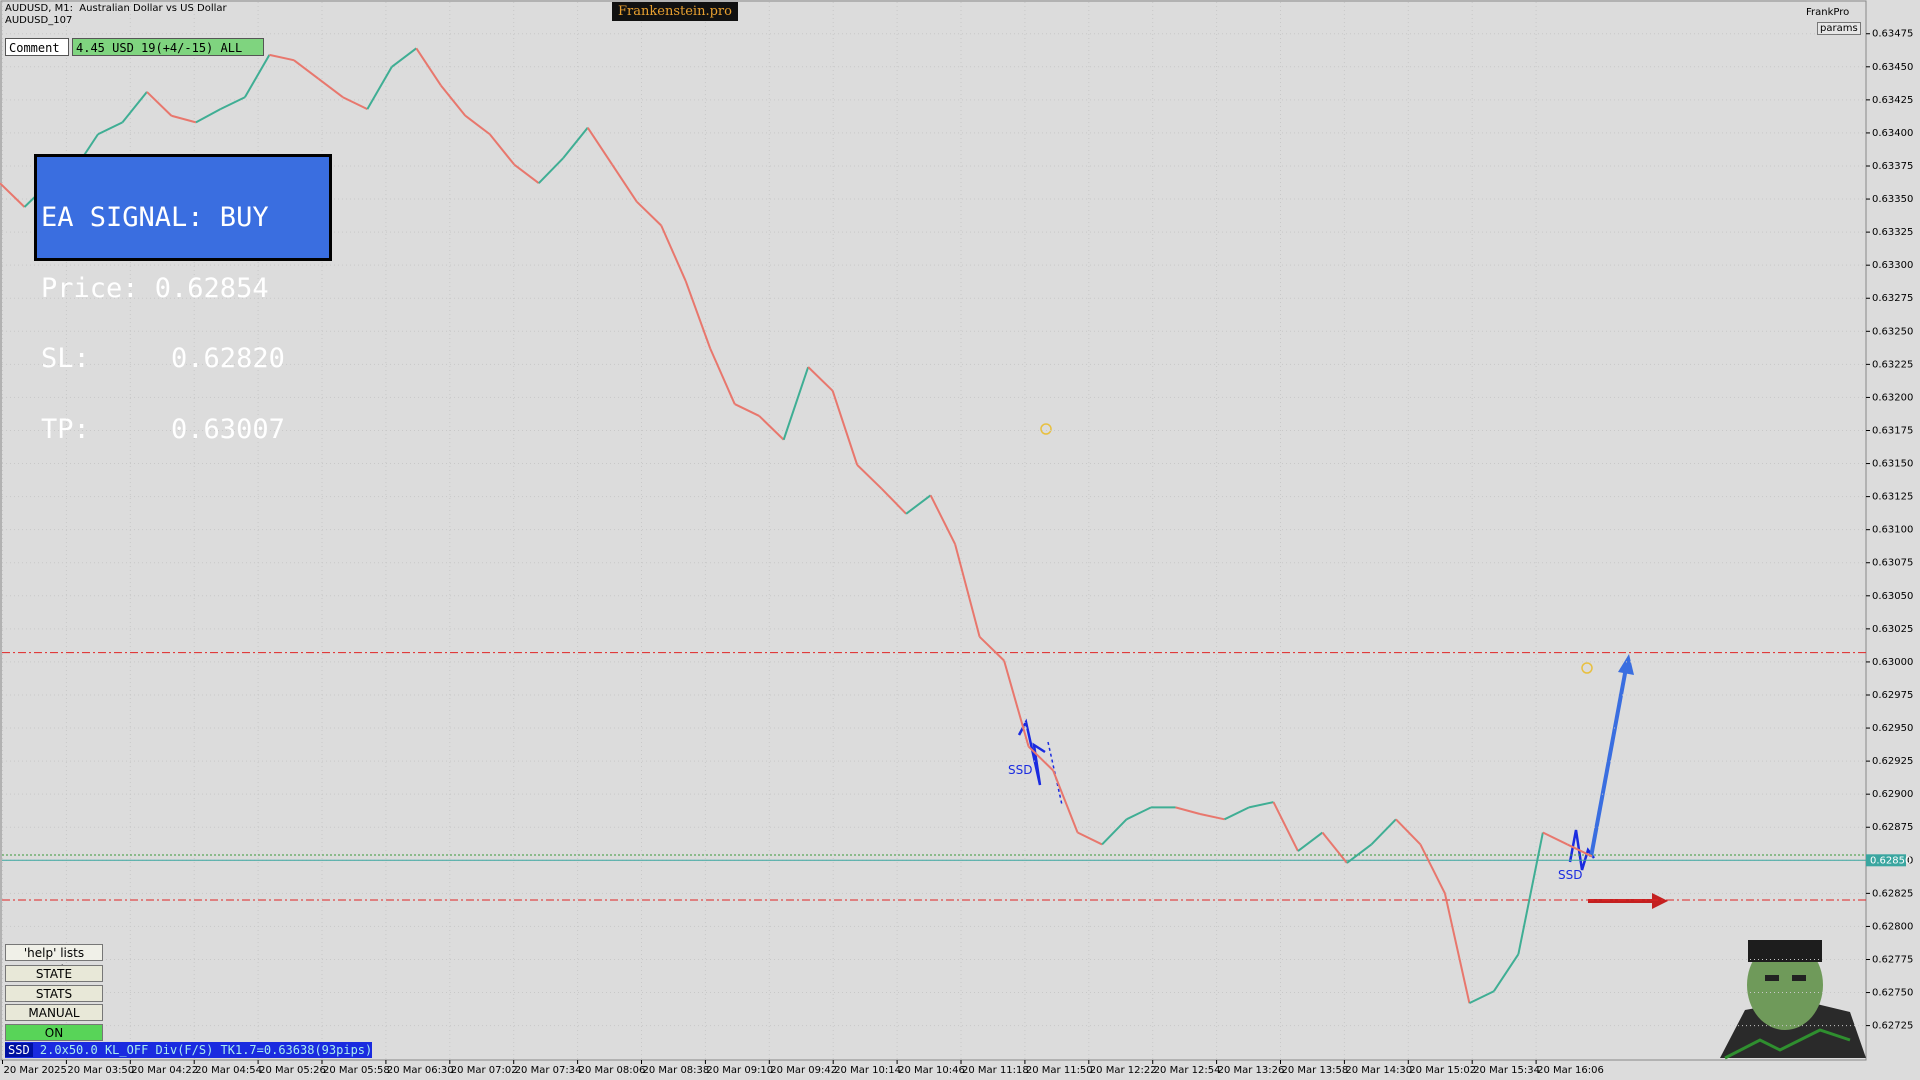 The width and height of the screenshot is (1920, 1080). Describe the element at coordinates (1892, 364) in the screenshot. I see `y-tick-label: 0.63225` at that location.